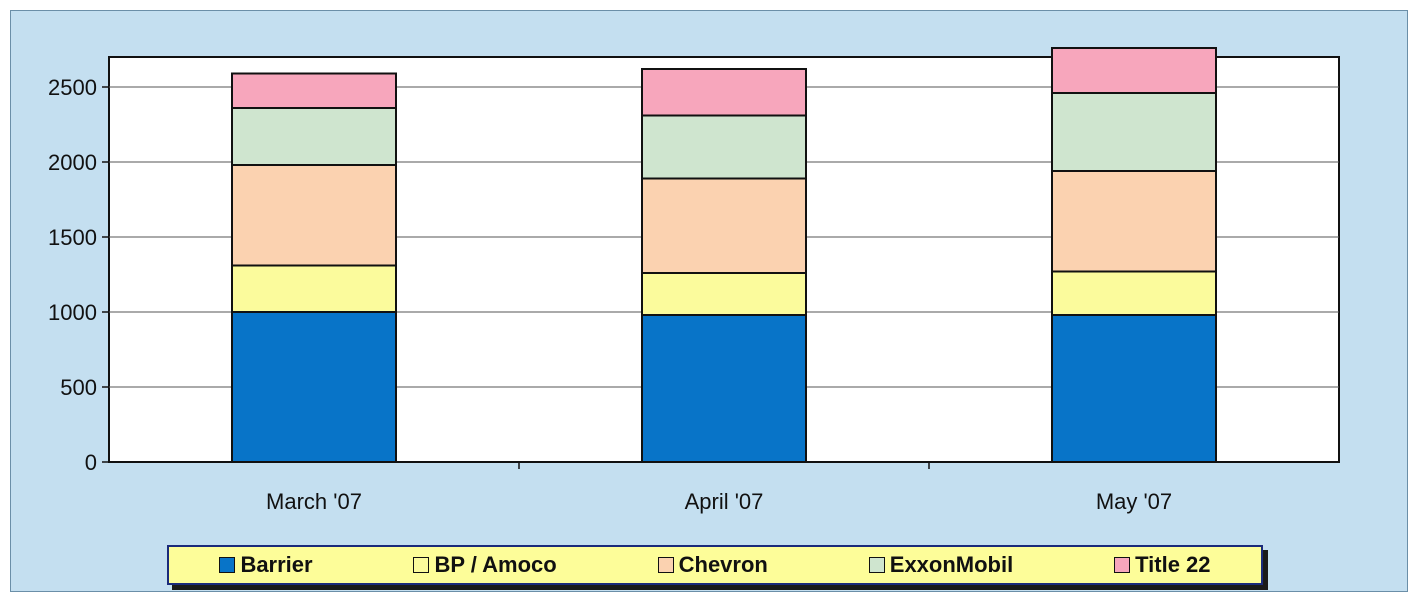 Image resolution: width=1414 pixels, height=598 pixels. What do you see at coordinates (72, 87) in the screenshot?
I see `ytick-label-2500: 2500` at bounding box center [72, 87].